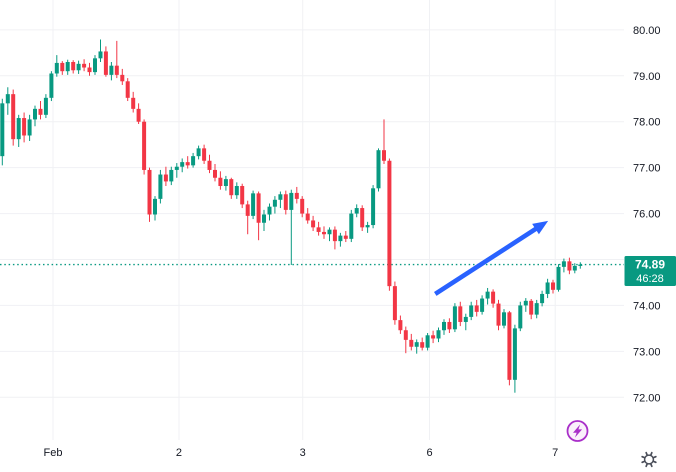 This screenshot has width=676, height=472. What do you see at coordinates (179, 453) in the screenshot?
I see `time-tick-label: 2` at bounding box center [179, 453].